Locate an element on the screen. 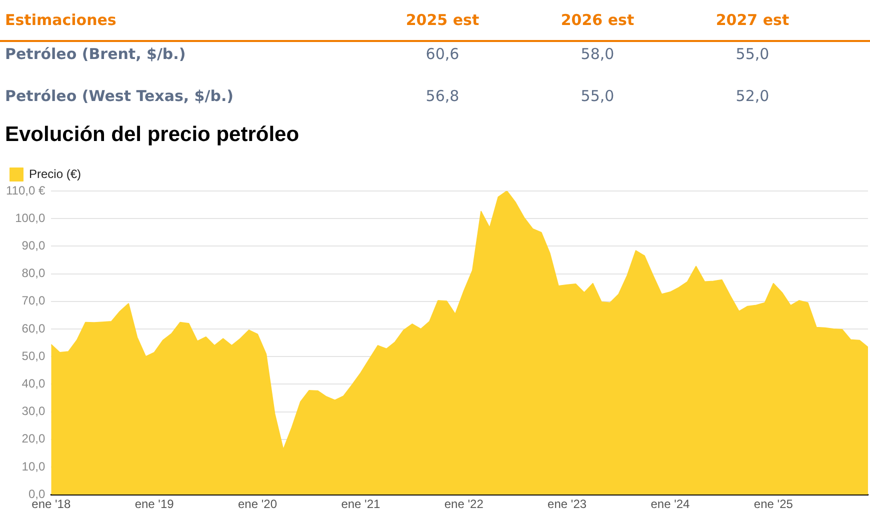  x-tick-label: ene '19 is located at coordinates (154, 504).